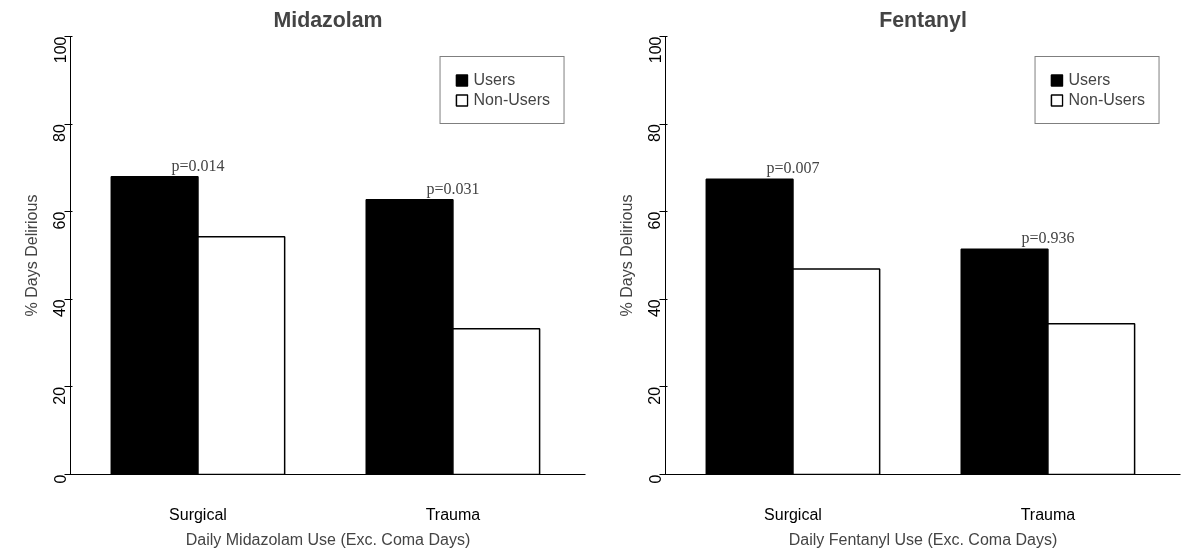 Image resolution: width=1201 pixels, height=556 pixels. Describe the element at coordinates (923, 19) in the screenshot. I see `chart-title: Fentanyl` at that location.